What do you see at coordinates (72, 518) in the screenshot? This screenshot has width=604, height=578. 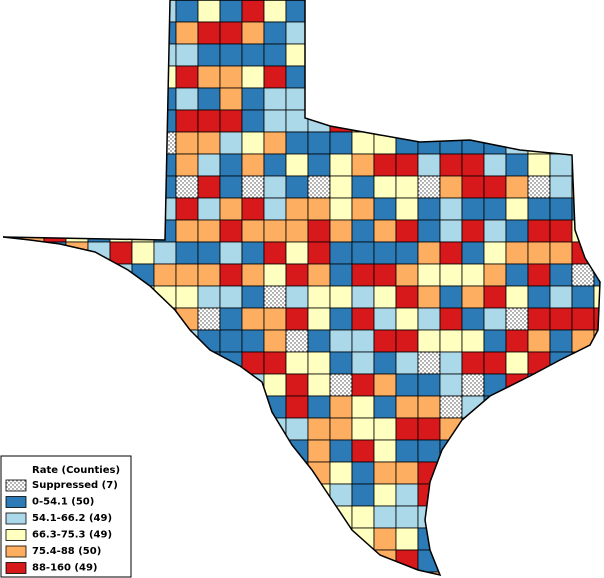 I see `legend-label: 54.1-66.2 (49)` at bounding box center [72, 518].